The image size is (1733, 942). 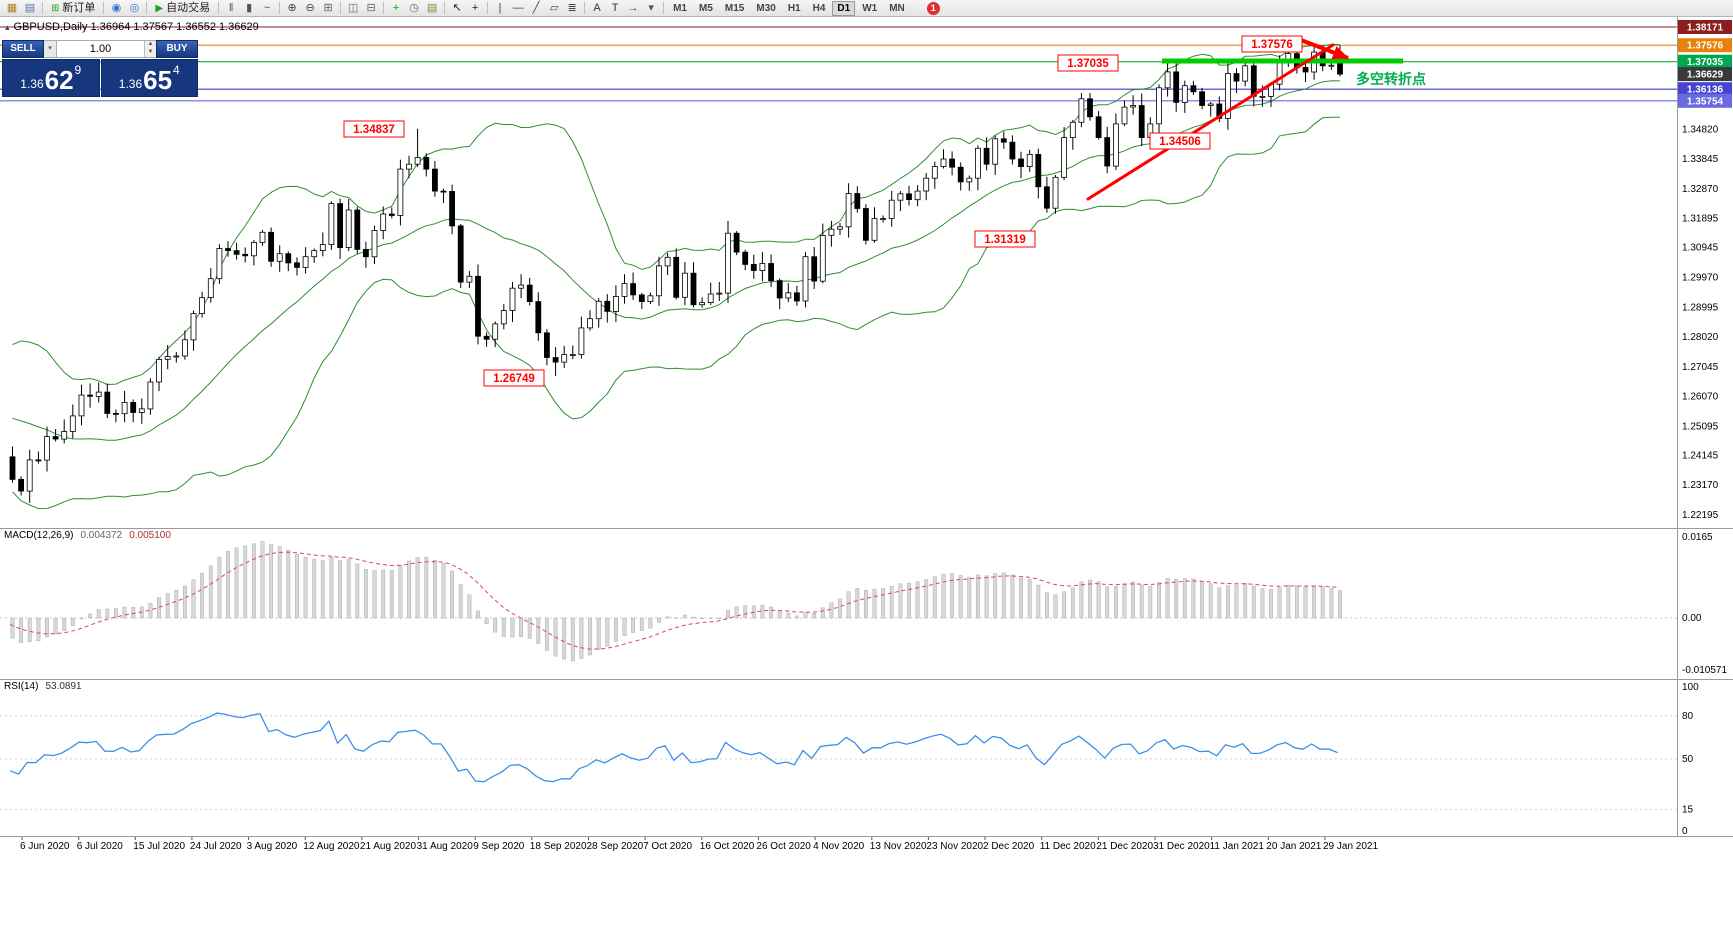 I want to click on zoom-out-icon: ⊖, so click(x=310, y=7).